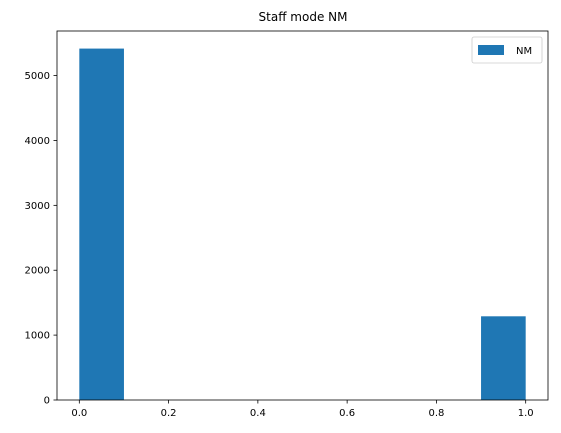  I want to click on x-tick-label: 0.0, so click(79, 413).